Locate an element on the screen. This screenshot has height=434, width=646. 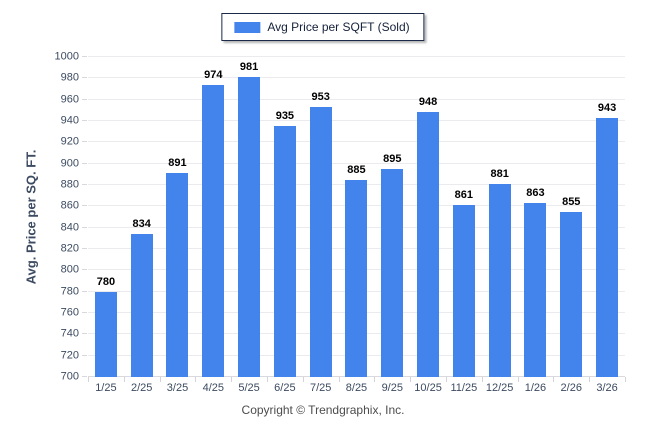
y-tick-label: 760 is located at coordinates (69, 312).